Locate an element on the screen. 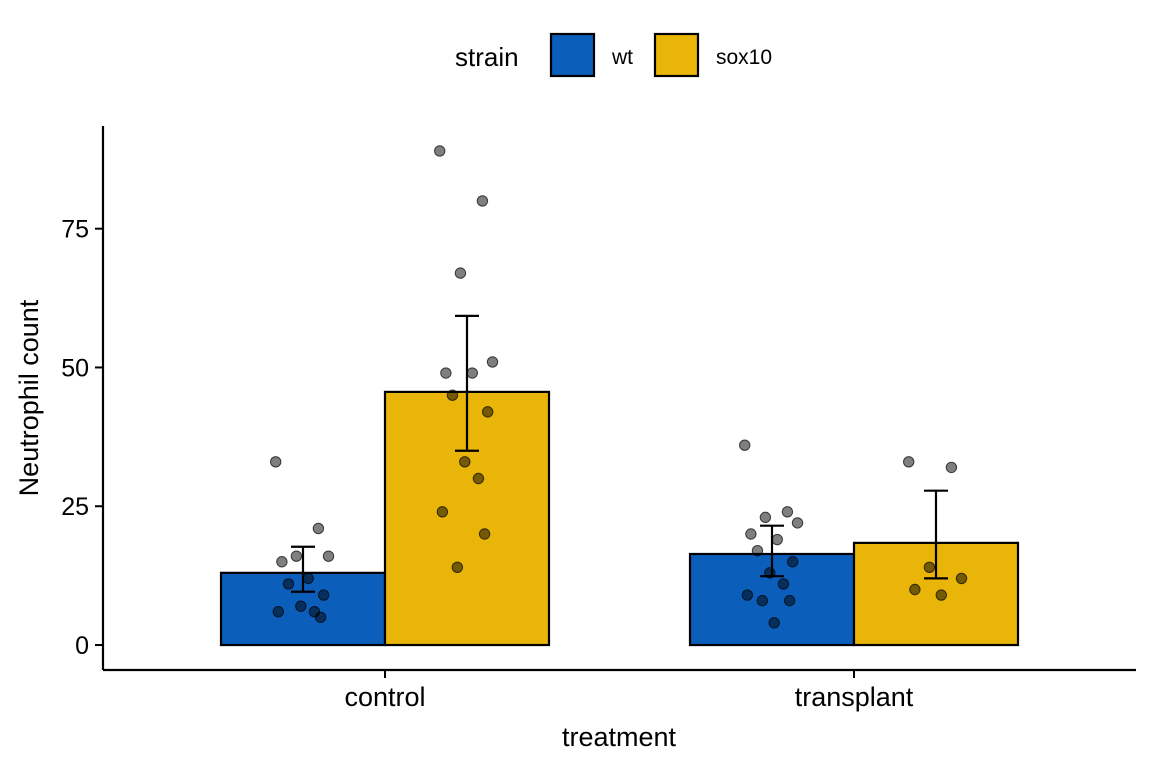 The width and height of the screenshot is (1152, 768). y-tick-label: 0 is located at coordinates (82, 646).